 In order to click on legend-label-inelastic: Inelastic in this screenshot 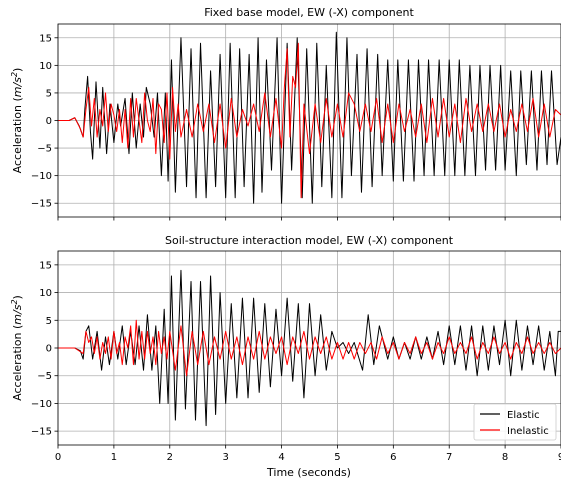, I will do `click(528, 431)`.